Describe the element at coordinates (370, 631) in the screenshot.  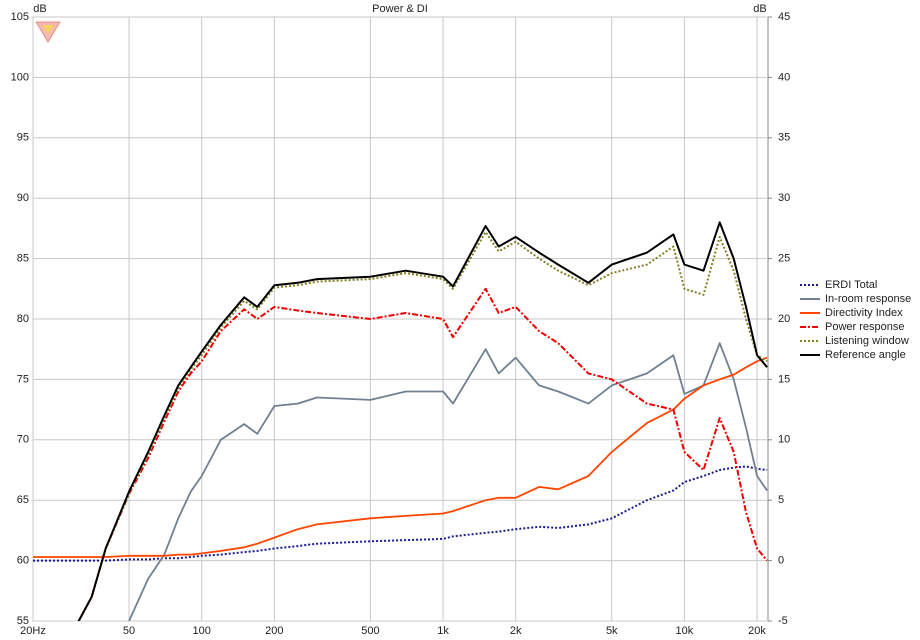
I see `x-tick-label: 500` at that location.